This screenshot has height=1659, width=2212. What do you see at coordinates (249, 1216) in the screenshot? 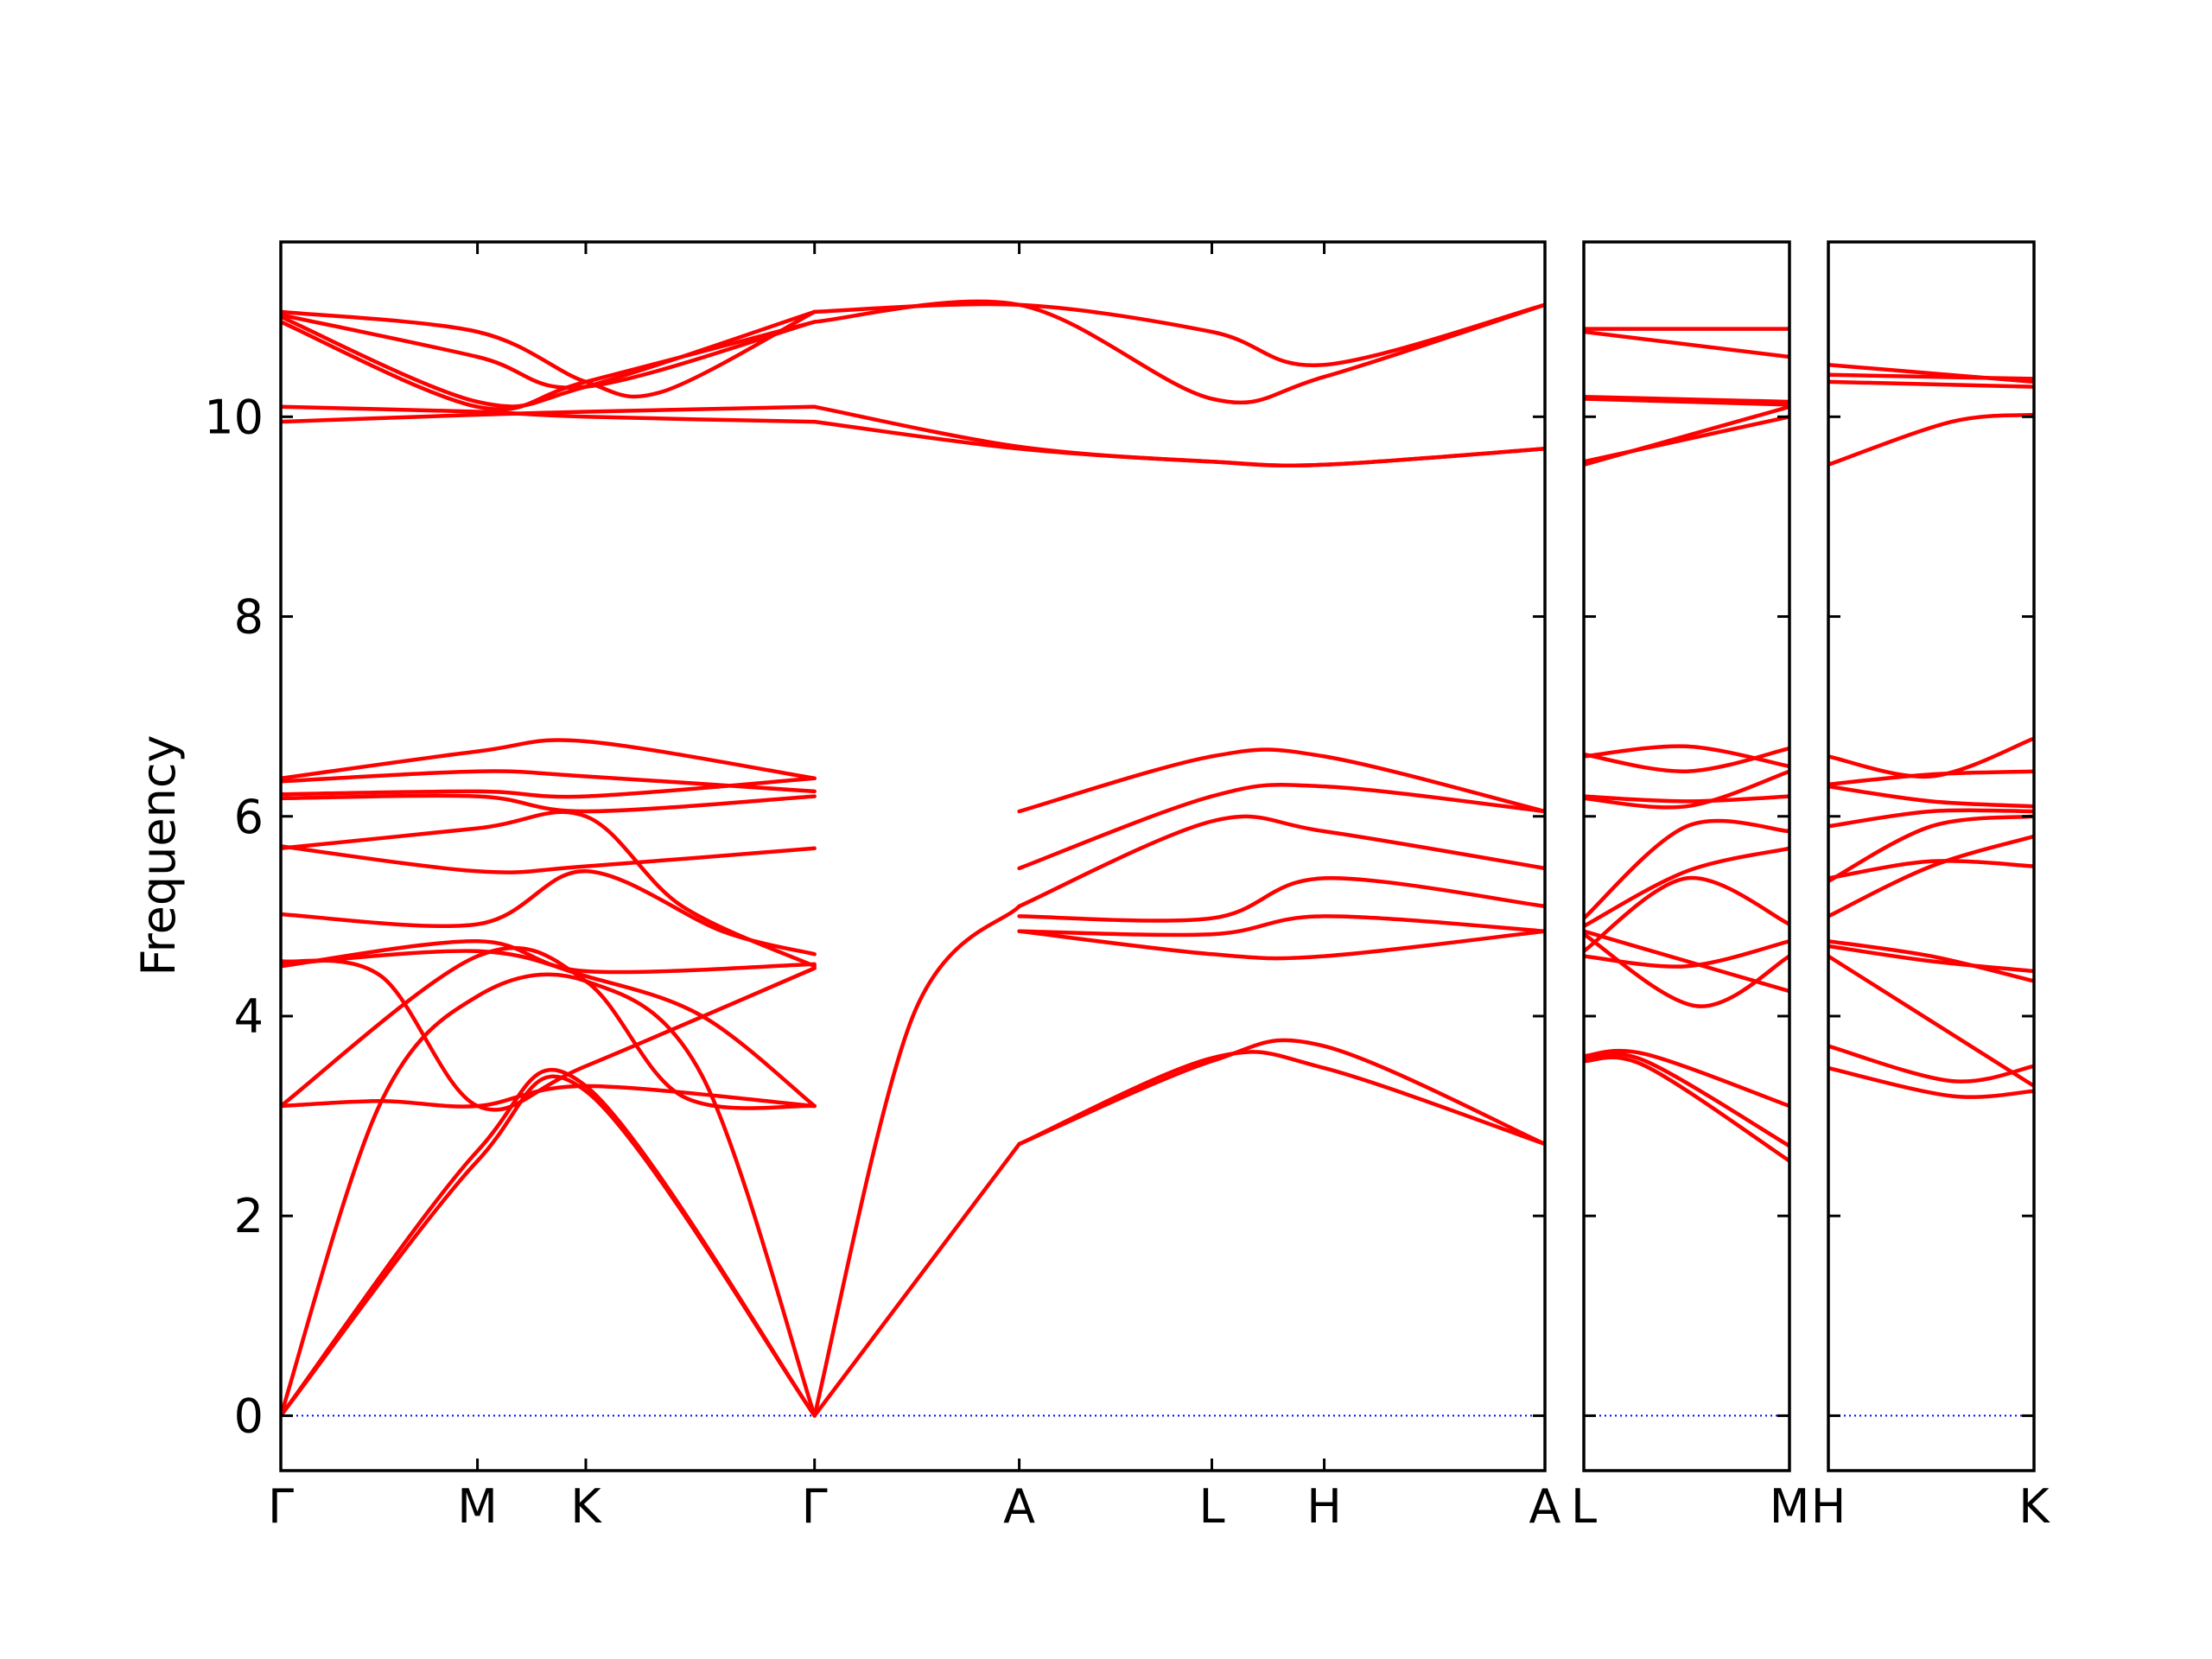
I see `y-tick-label: 2` at bounding box center [249, 1216].